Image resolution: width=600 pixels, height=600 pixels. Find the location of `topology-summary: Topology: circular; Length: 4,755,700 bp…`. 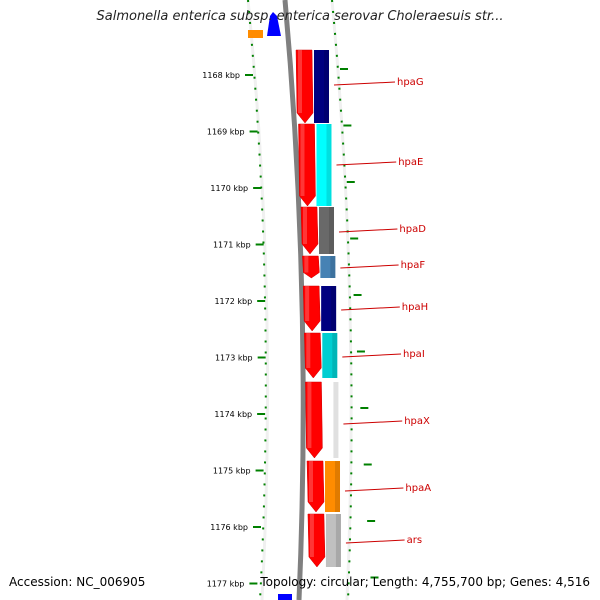

topology-summary: Topology: circular; Length: 4,755,700 bp… is located at coordinates (425, 582).